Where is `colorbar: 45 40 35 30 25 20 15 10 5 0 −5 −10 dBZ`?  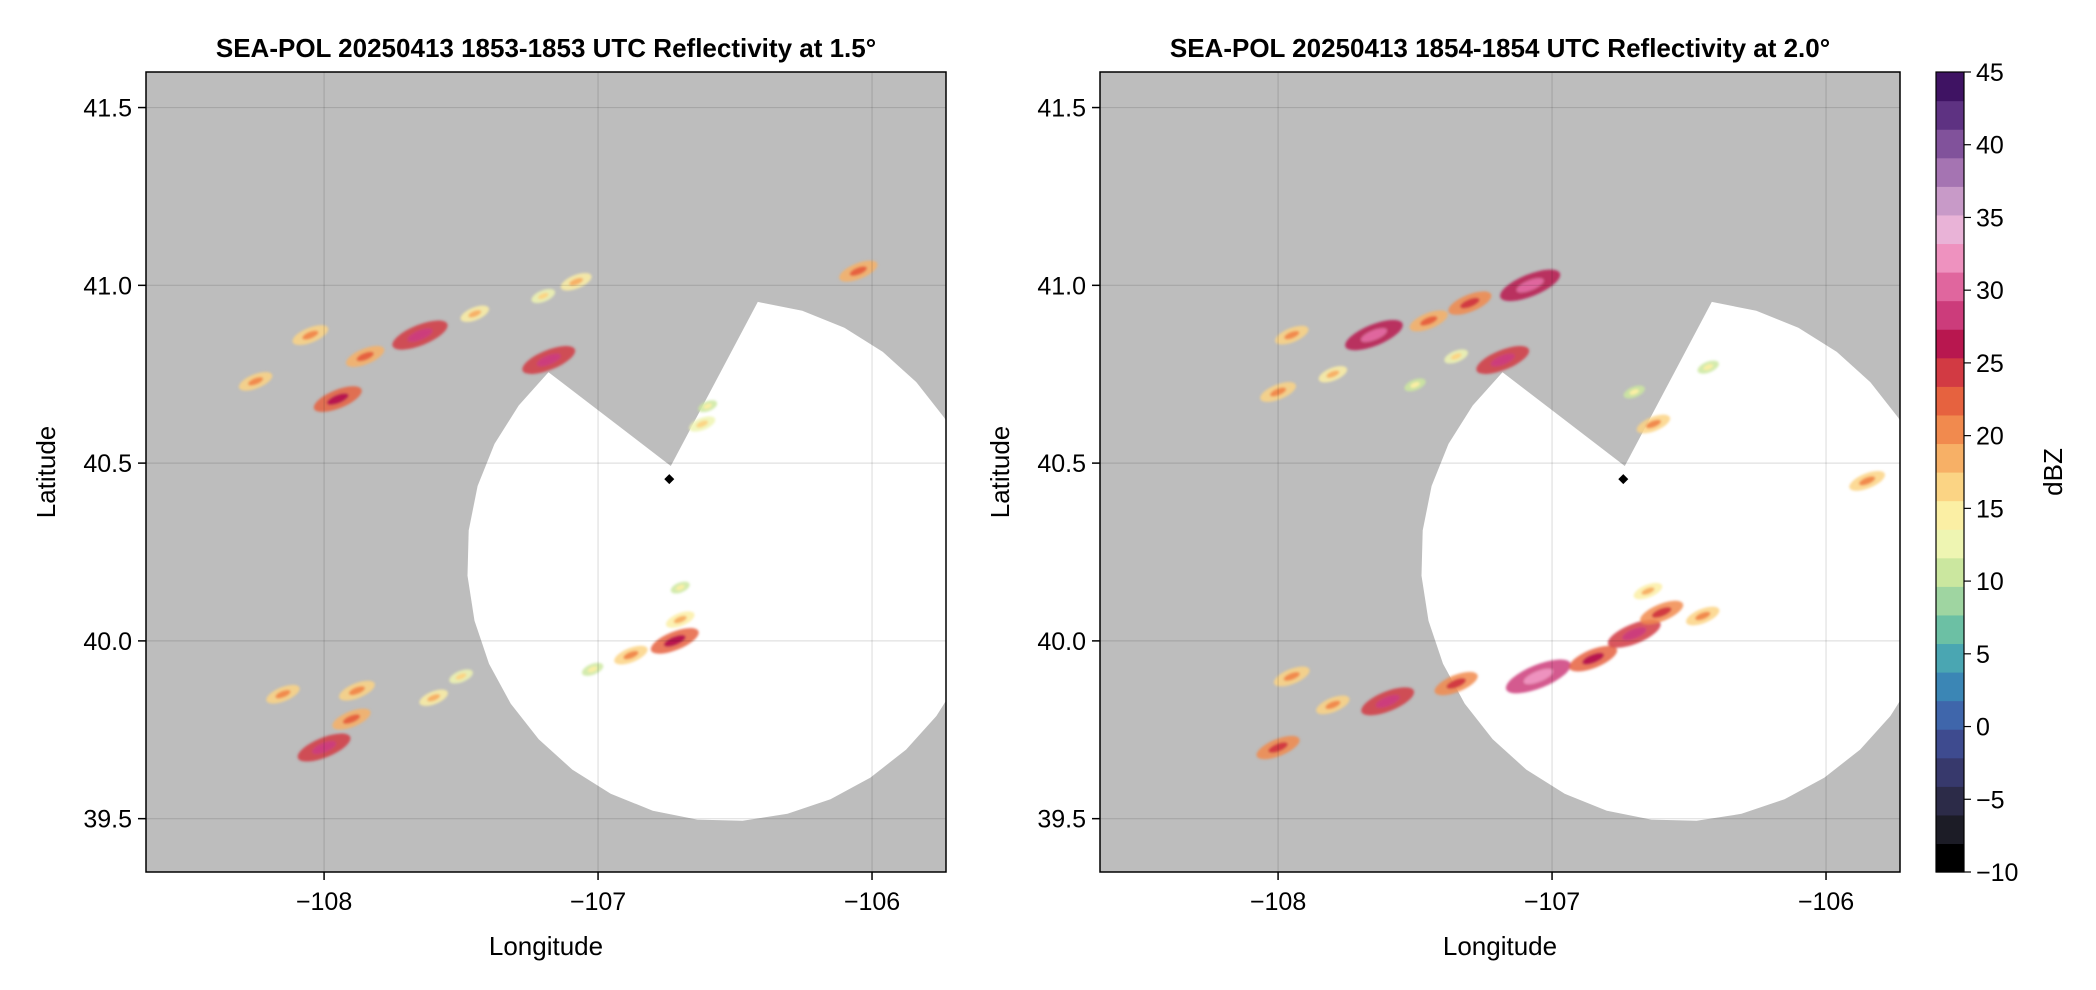
colorbar: 45 40 35 30 25 20 15 10 5 0 −5 −10 dBZ is located at coordinates (2001, 473).